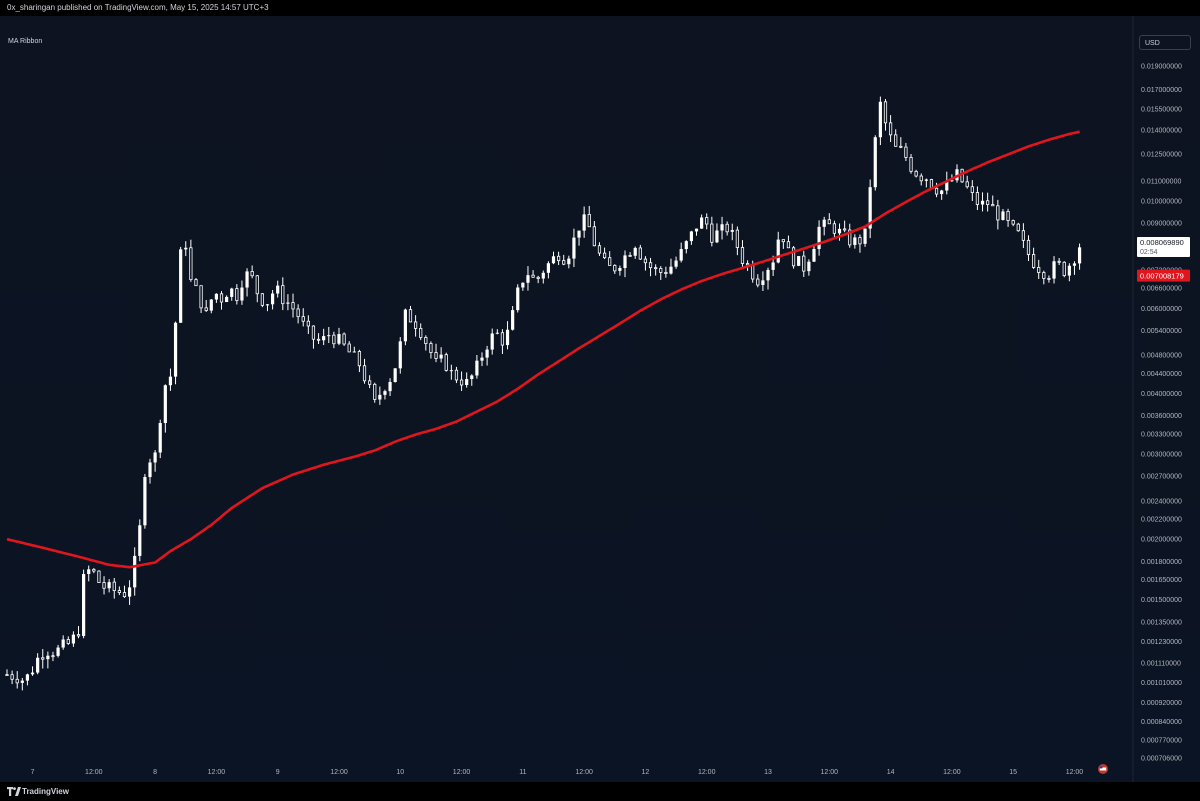 The height and width of the screenshot is (801, 1200). Describe the element at coordinates (1161, 722) in the screenshot. I see `y-tick-label: 0.000840000` at that location.